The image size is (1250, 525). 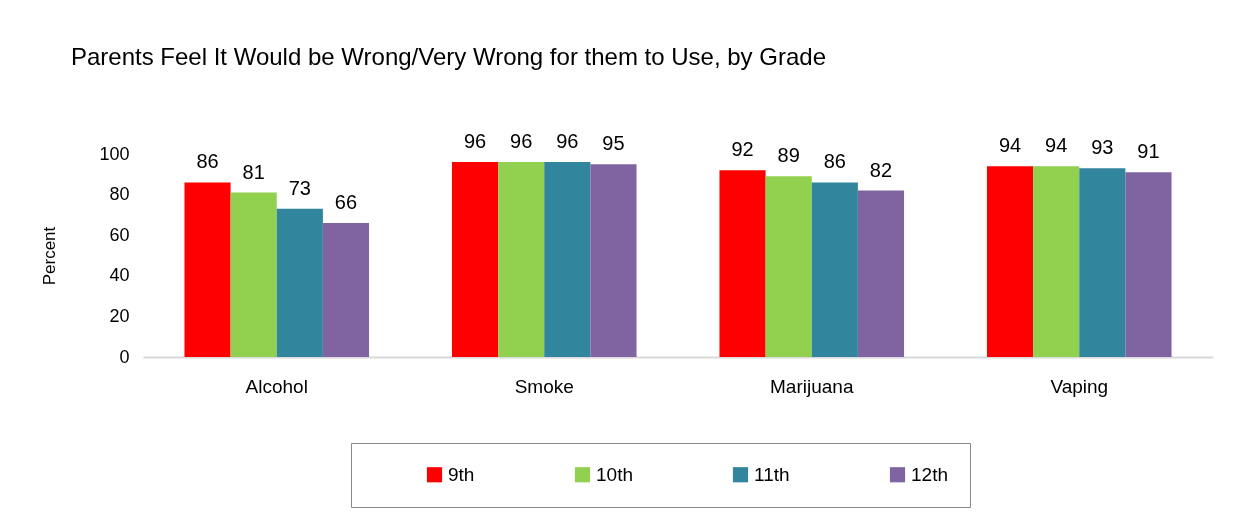 I want to click on data-label: 93, so click(x=1102, y=147).